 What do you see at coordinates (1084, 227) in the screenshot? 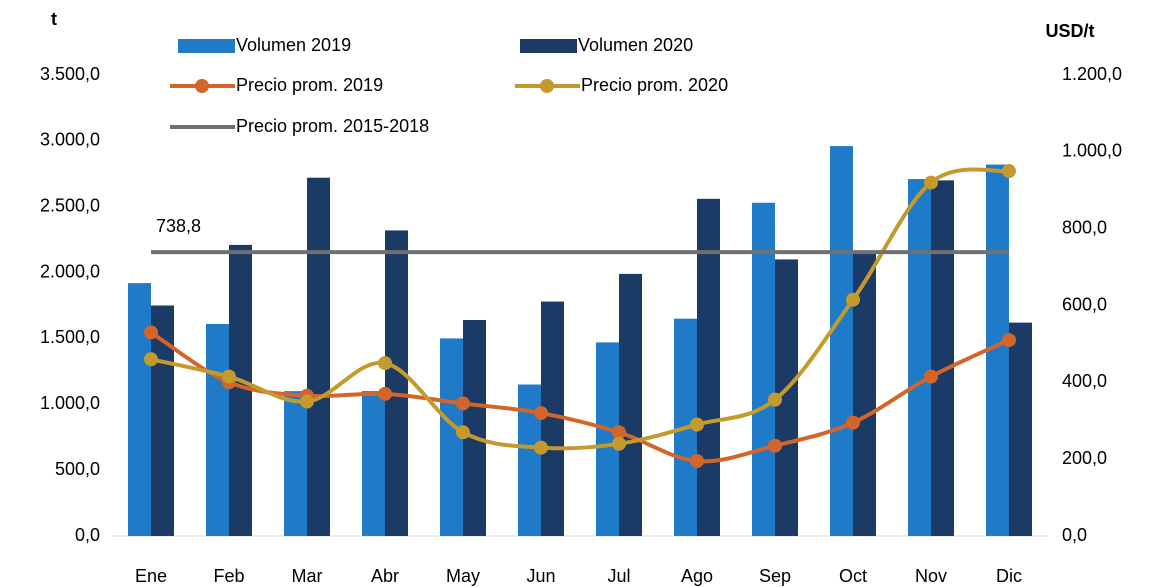
I see `y2-tick-label: 800,0` at bounding box center [1084, 227].